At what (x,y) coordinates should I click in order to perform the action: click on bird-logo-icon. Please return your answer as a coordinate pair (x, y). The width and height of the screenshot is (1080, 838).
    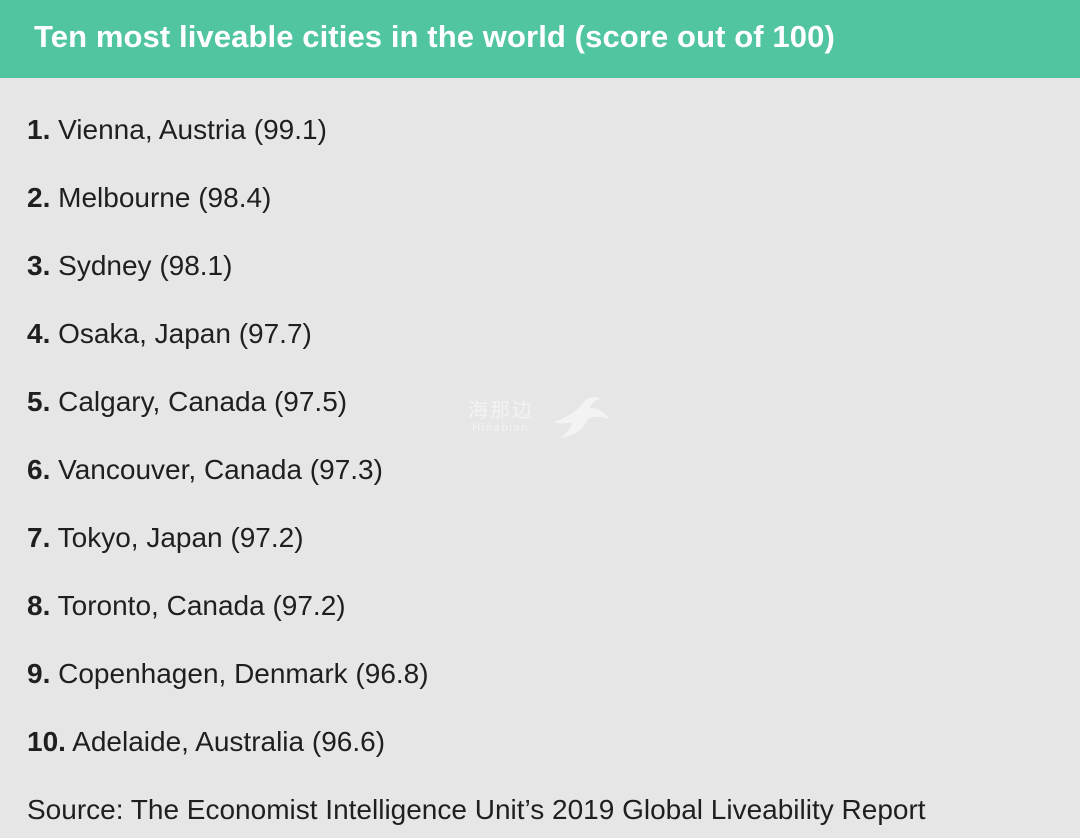
    Looking at the image, I should click on (581, 417).